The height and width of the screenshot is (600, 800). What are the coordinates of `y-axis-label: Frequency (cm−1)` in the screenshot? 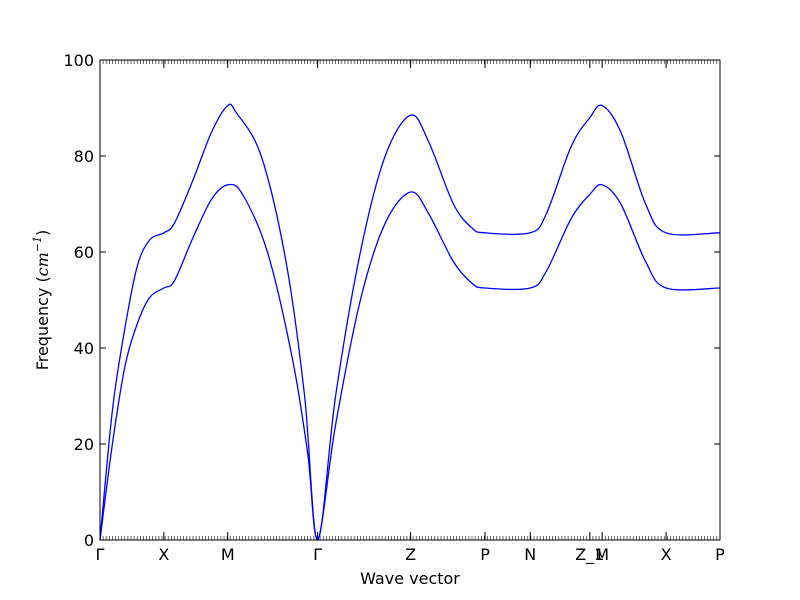 It's located at (41, 300).